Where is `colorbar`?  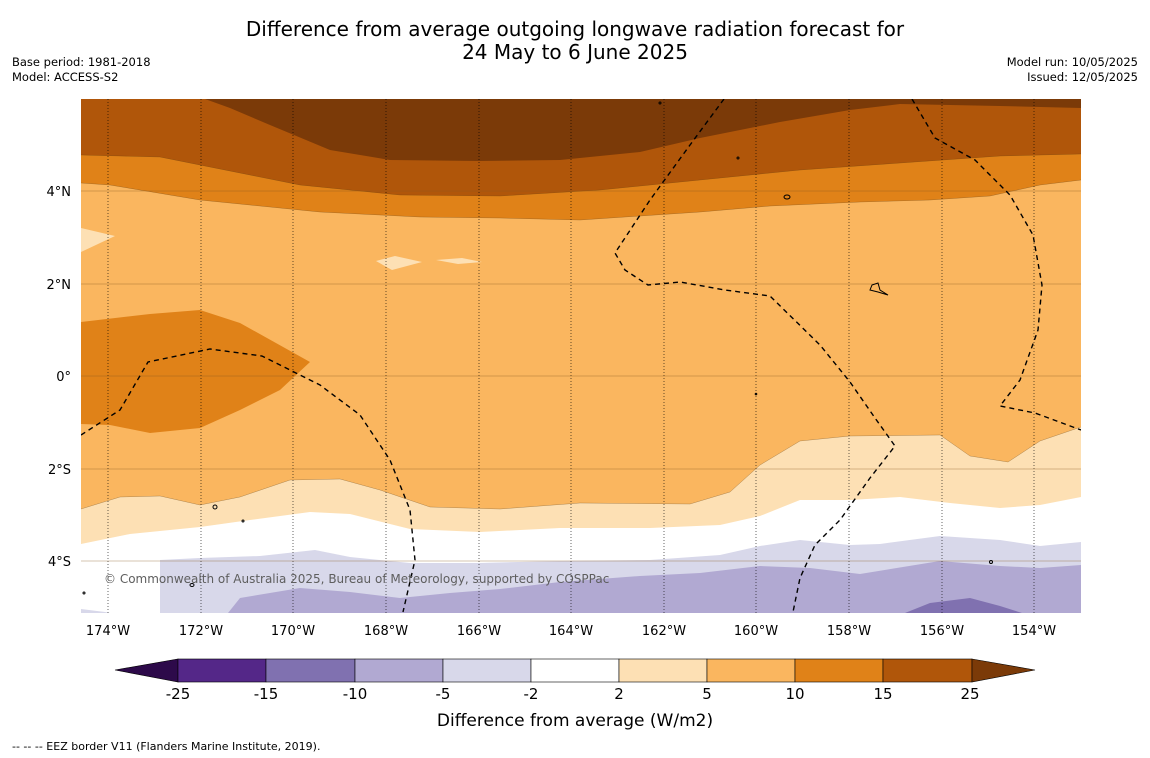 colorbar is located at coordinates (575, 670).